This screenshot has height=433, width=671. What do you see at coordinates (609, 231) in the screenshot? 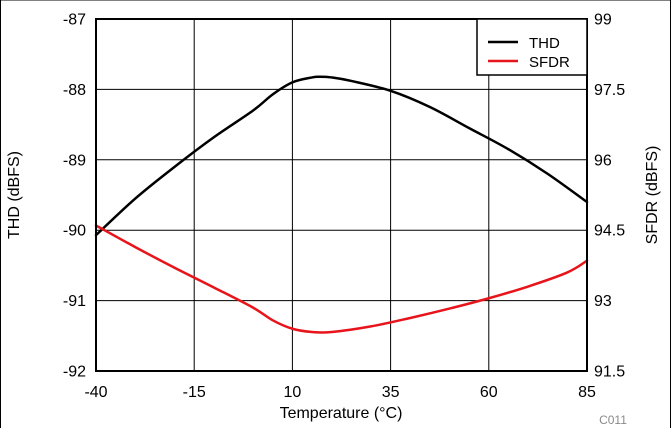
I see `y-right-tick-label: 94.5` at bounding box center [609, 231].